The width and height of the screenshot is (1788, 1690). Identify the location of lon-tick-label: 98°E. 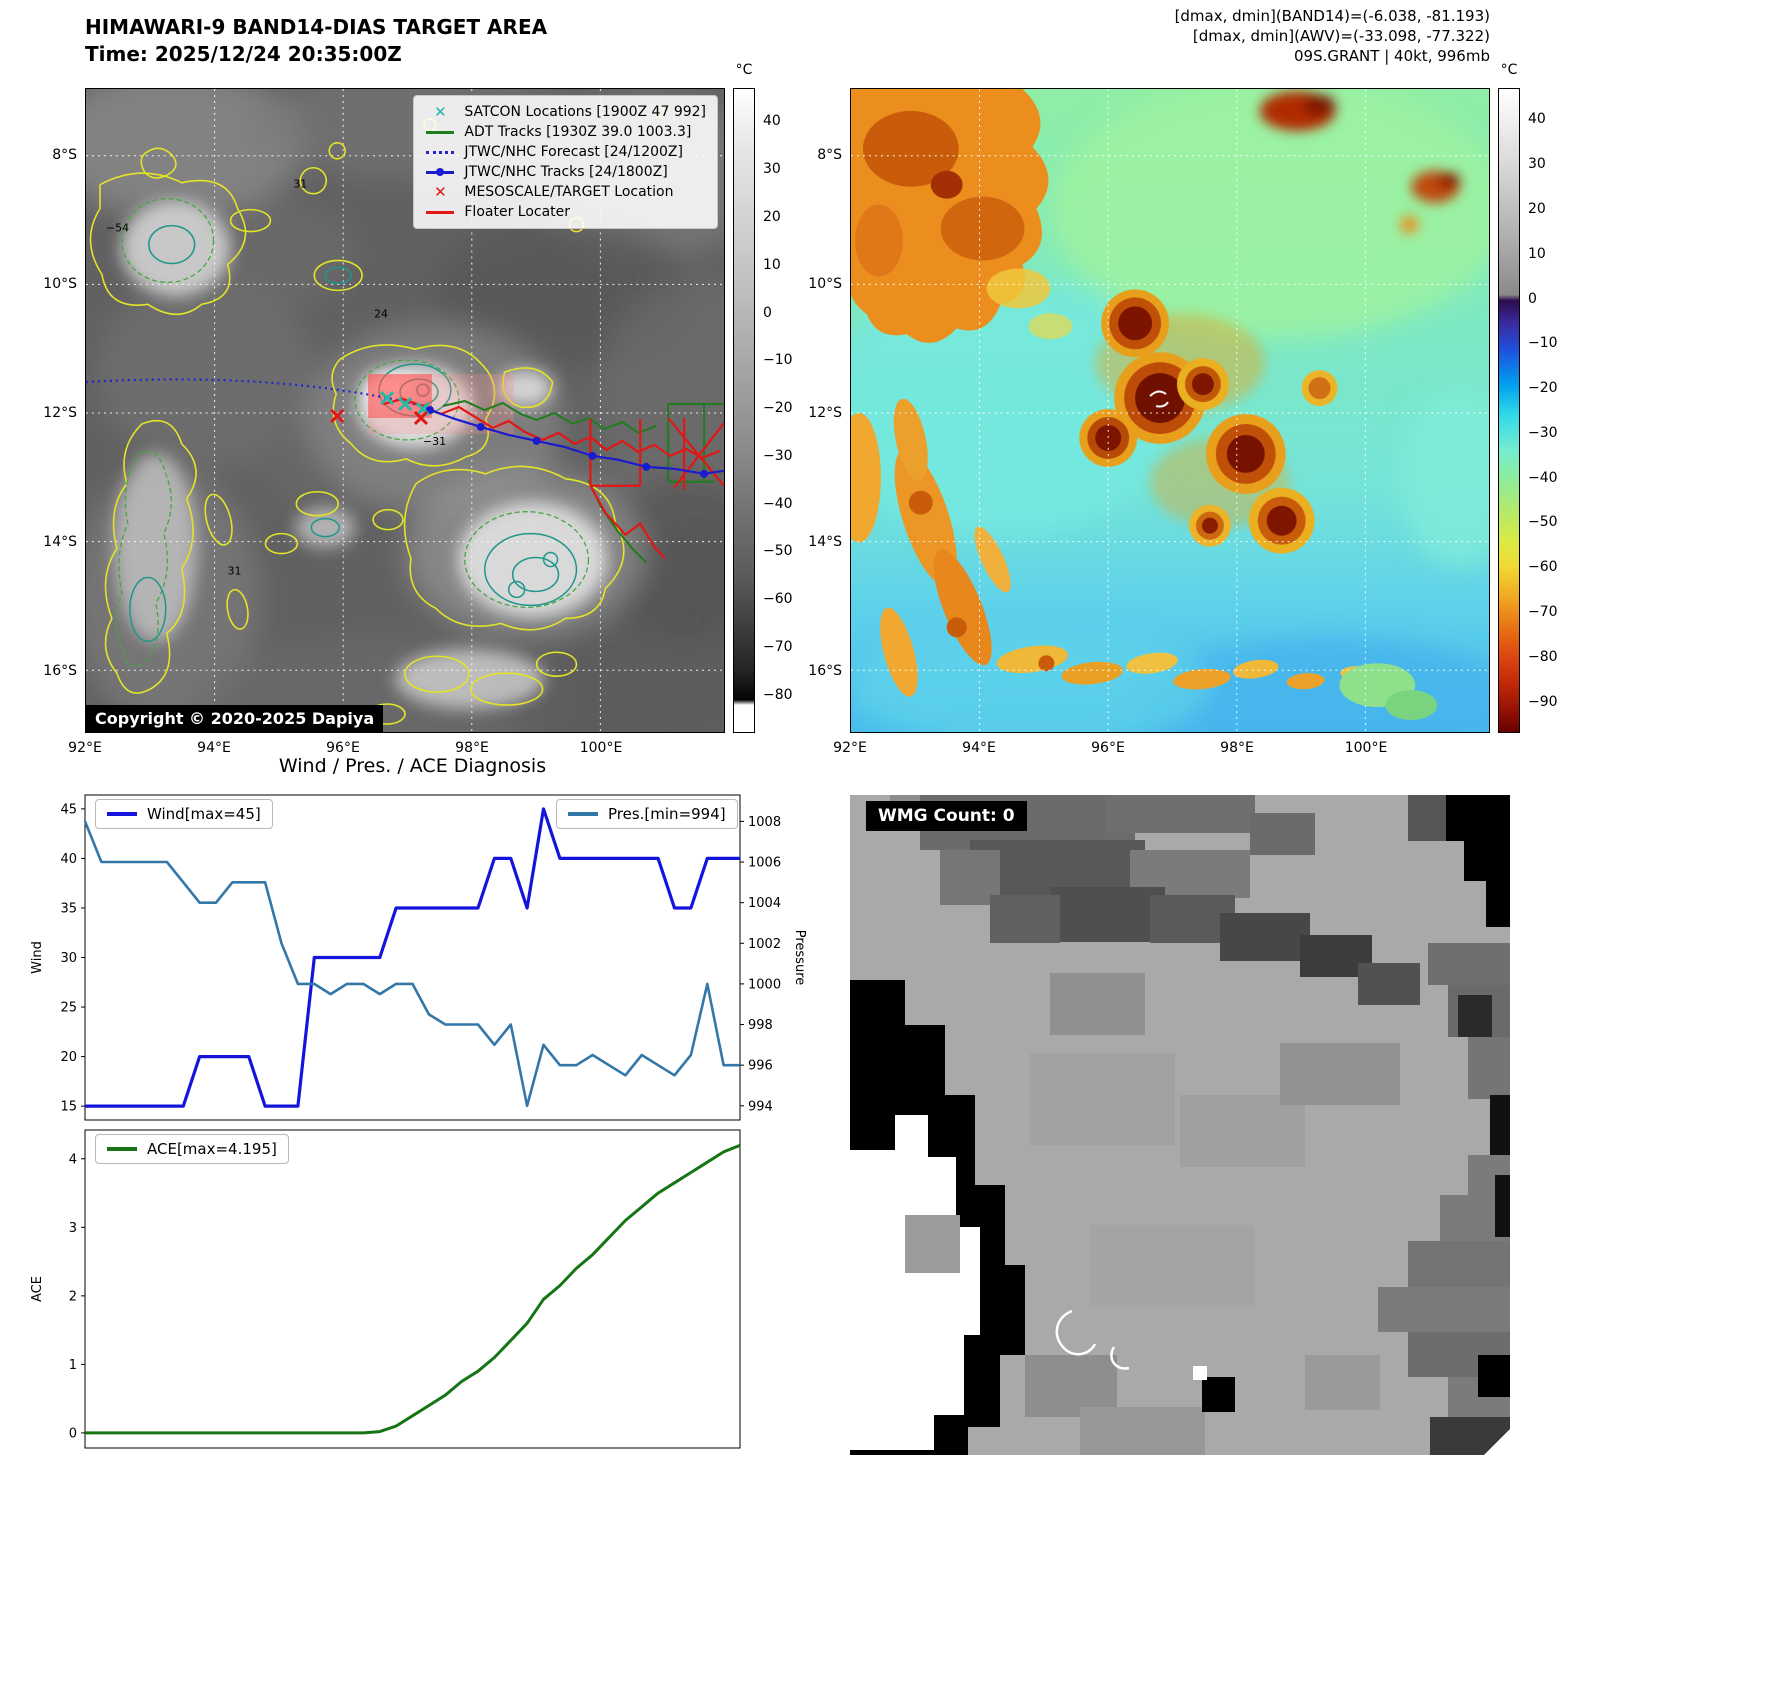
(1237, 748).